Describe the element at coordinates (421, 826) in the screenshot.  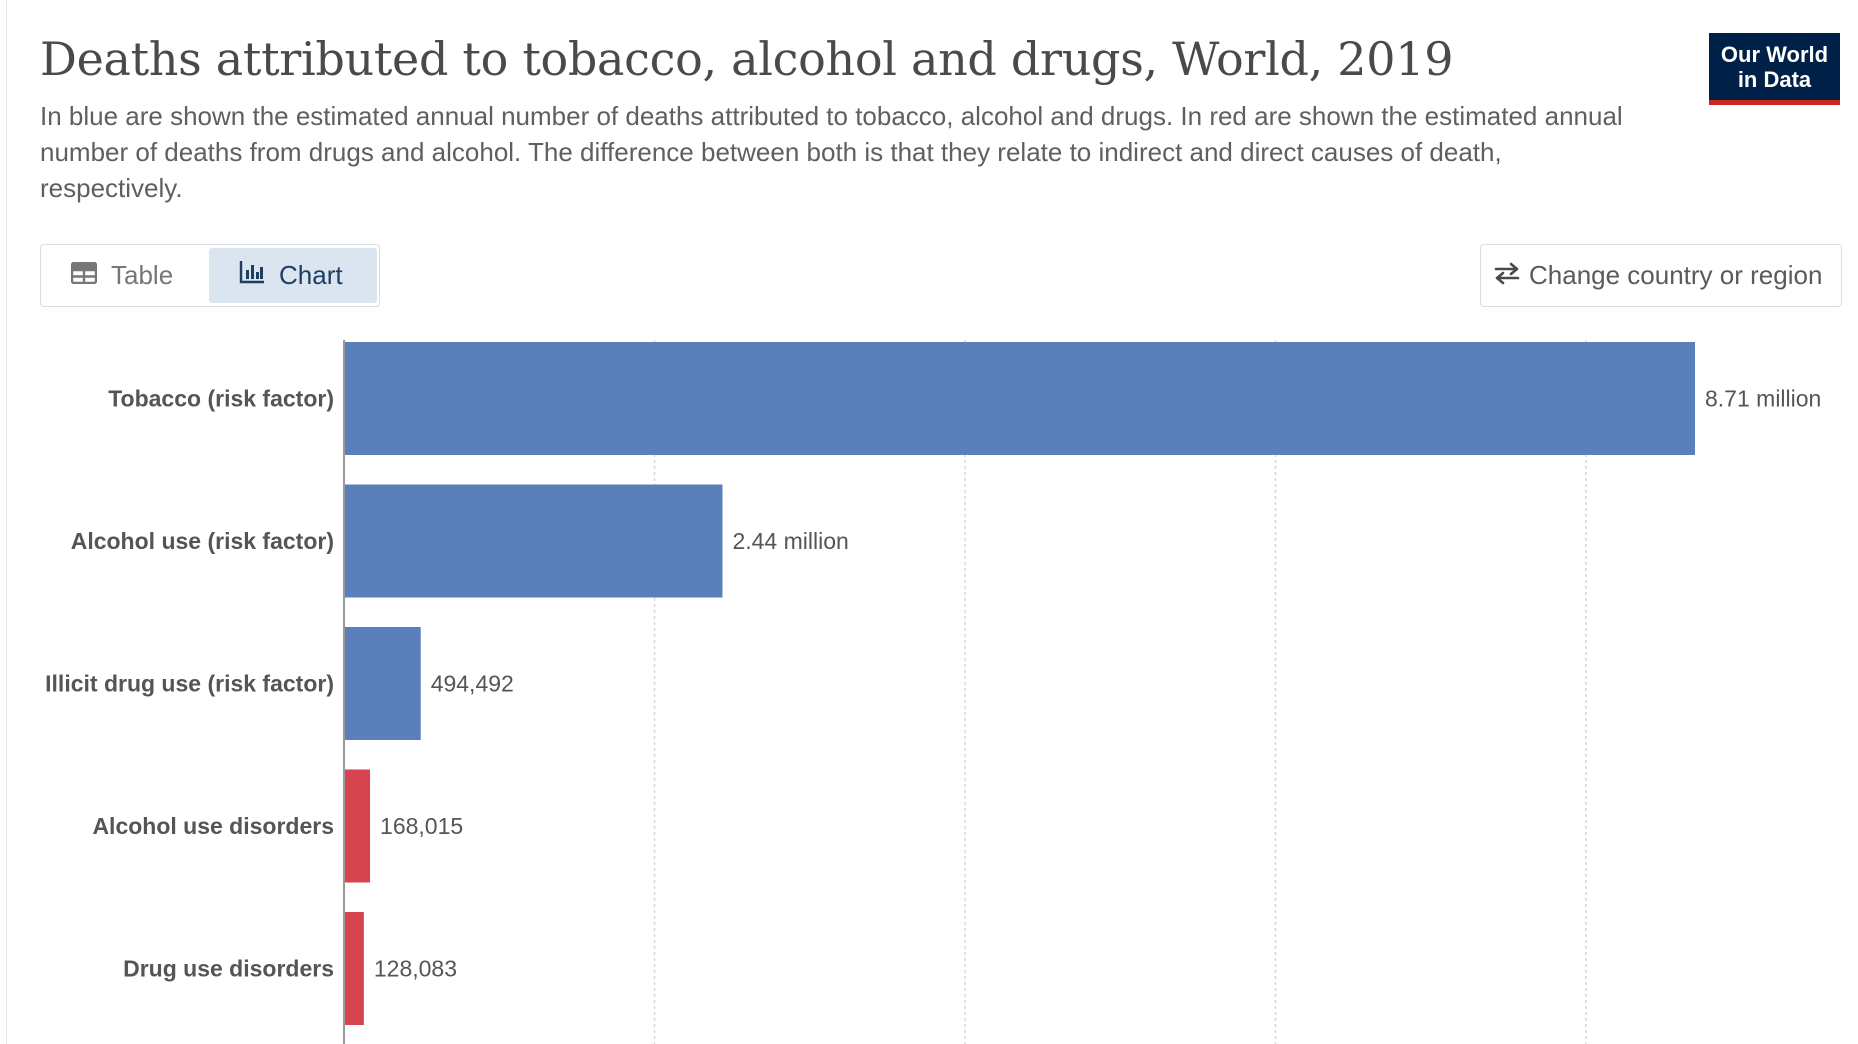
I see `value-label: 168,015` at that location.